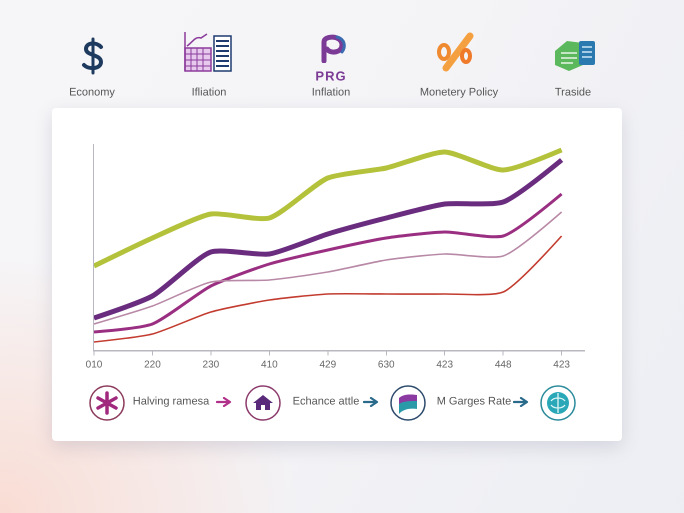 The height and width of the screenshot is (513, 684). Describe the element at coordinates (387, 365) in the screenshot. I see `x-tick-label: 630` at that location.